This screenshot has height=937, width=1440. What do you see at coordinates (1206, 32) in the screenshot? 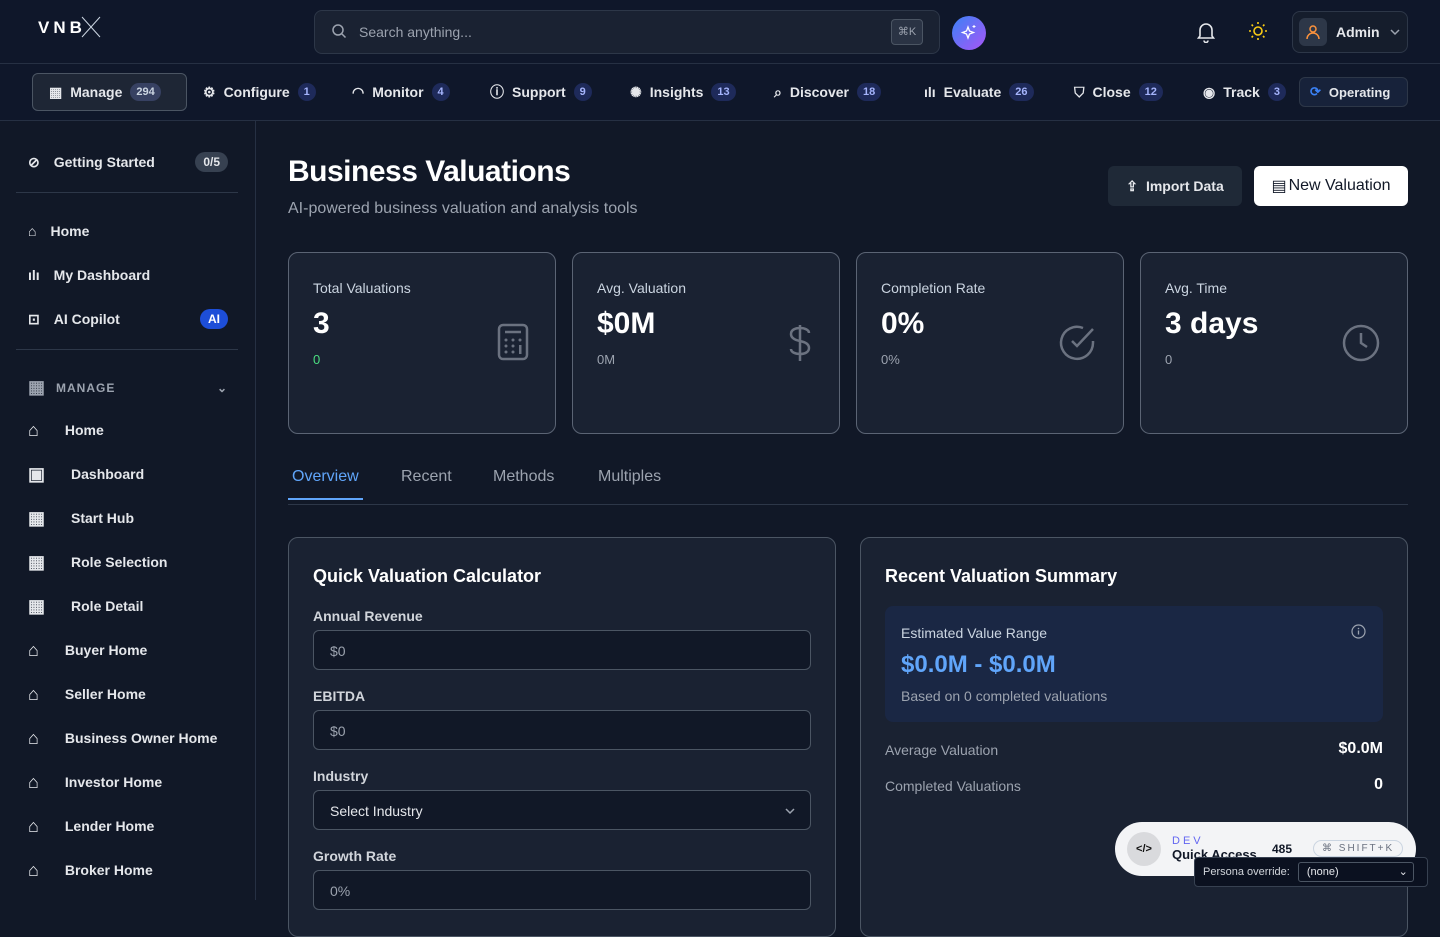
I see `bell-icon` at bounding box center [1206, 32].